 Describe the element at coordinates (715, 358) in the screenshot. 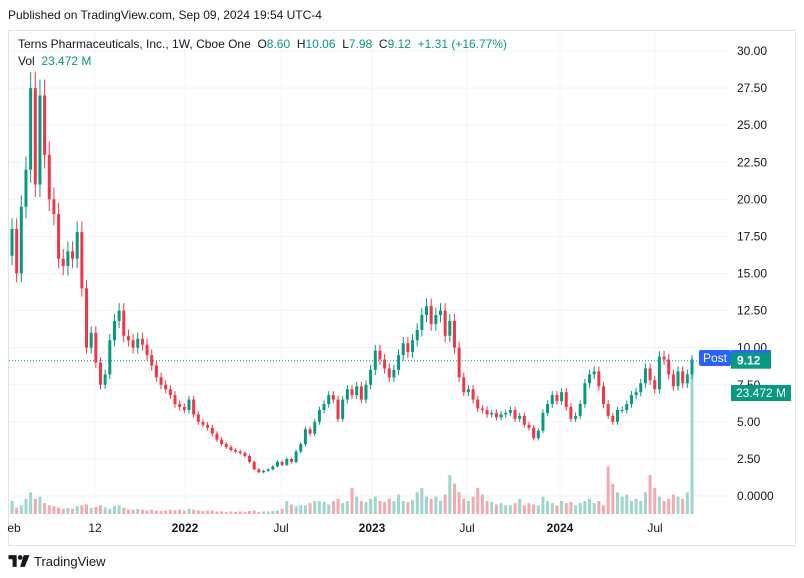

I see `post-label-text: Post` at that location.